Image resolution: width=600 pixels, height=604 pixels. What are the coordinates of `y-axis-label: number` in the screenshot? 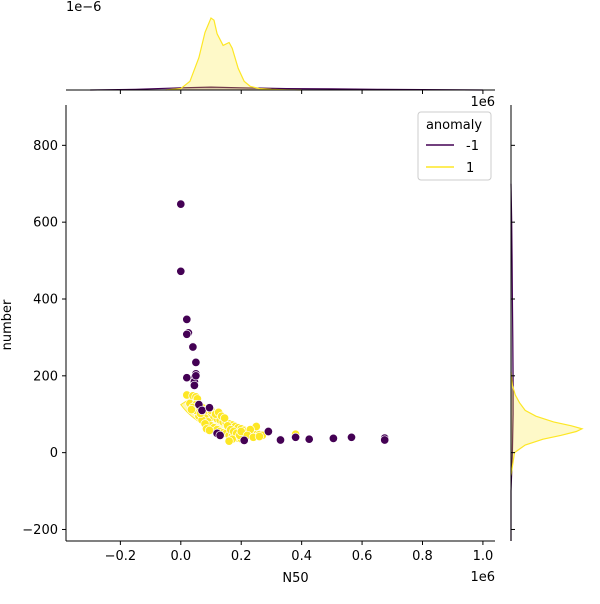 It's located at (7, 324).